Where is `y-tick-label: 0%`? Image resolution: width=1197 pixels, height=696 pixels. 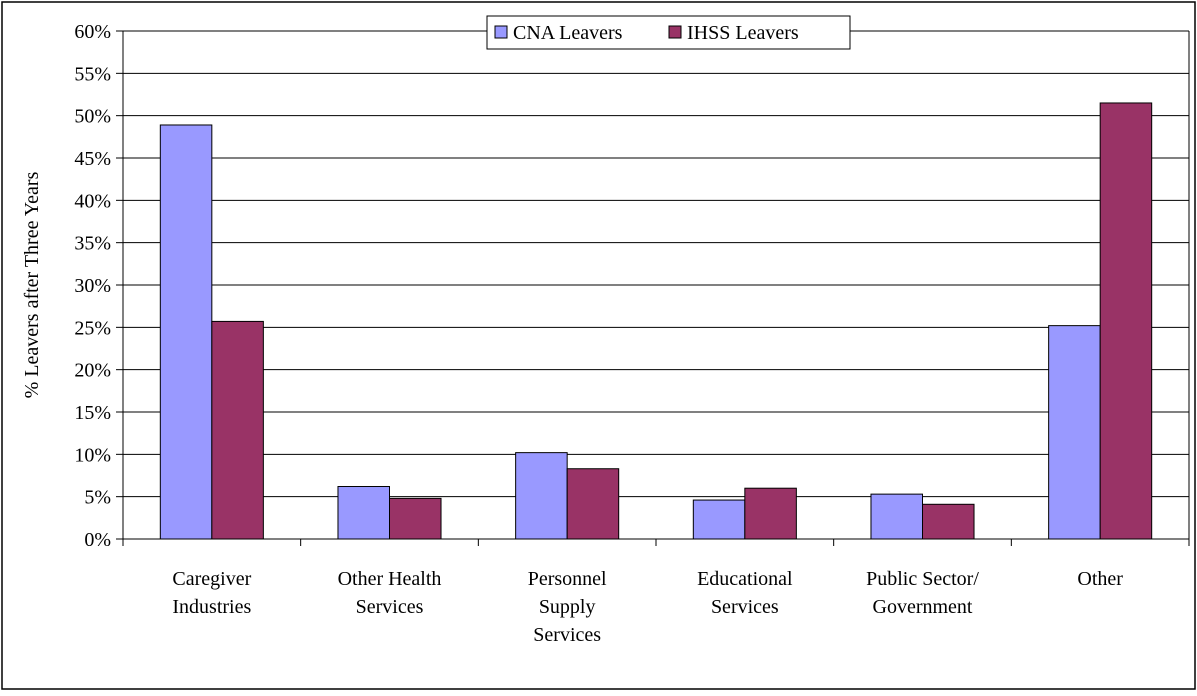 y-tick-label: 0% is located at coordinates (97, 540).